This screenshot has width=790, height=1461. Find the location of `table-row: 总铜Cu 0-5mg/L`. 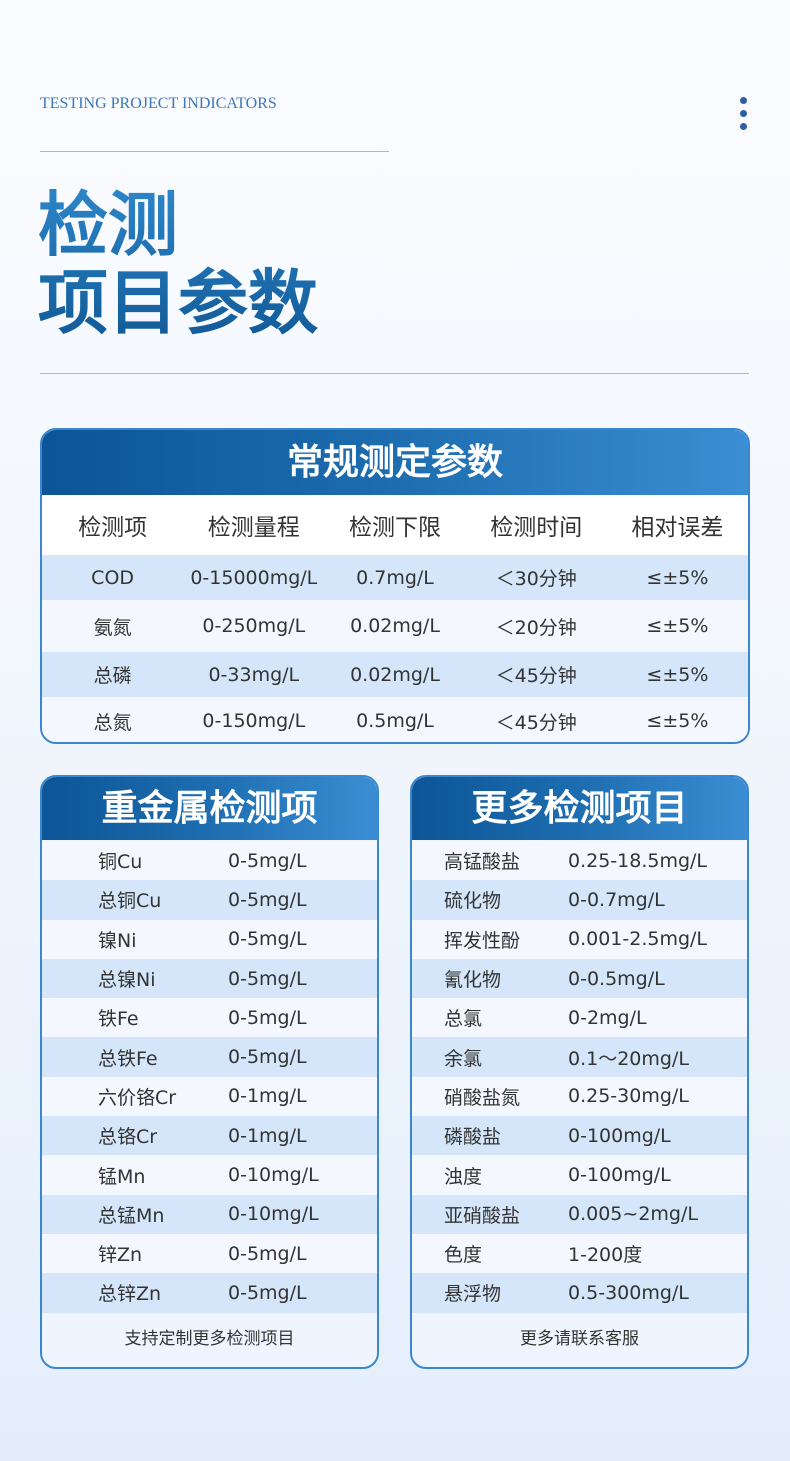

table-row: 总铜Cu 0-5mg/L is located at coordinates (209, 900).